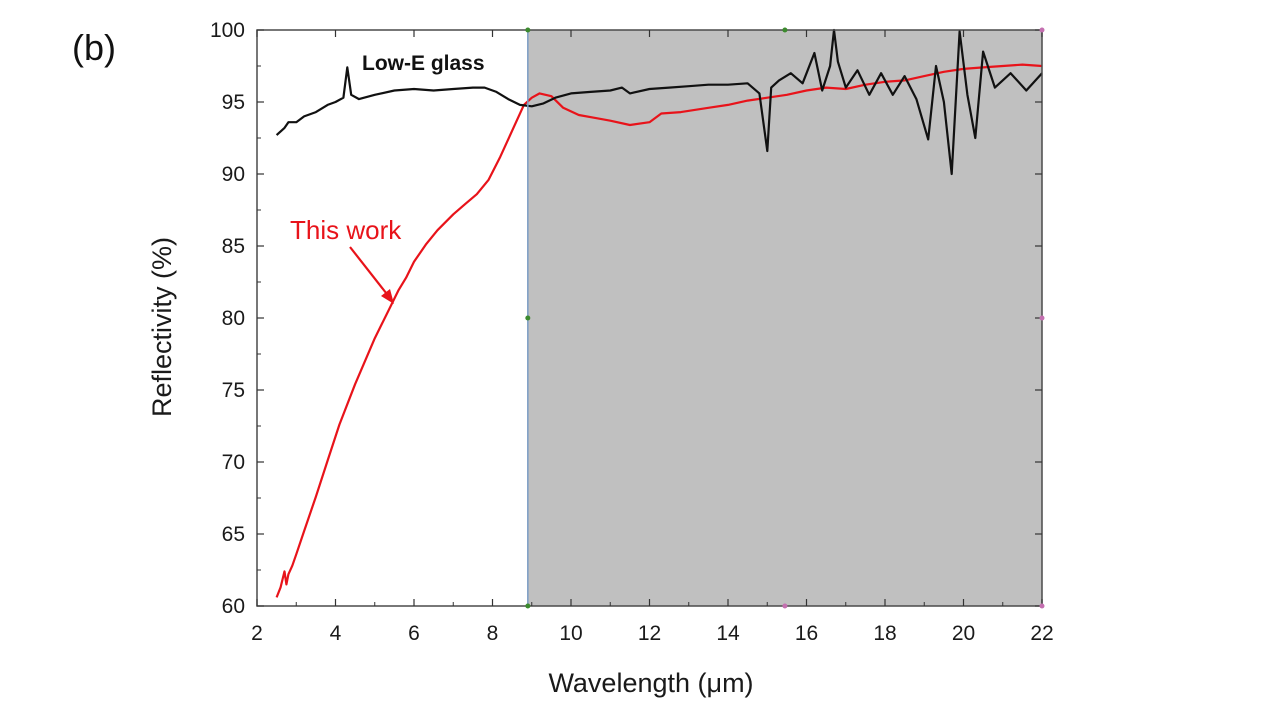 This screenshot has height=714, width=1268. Describe the element at coordinates (257, 633) in the screenshot. I see `x-tick-label: 2` at that location.